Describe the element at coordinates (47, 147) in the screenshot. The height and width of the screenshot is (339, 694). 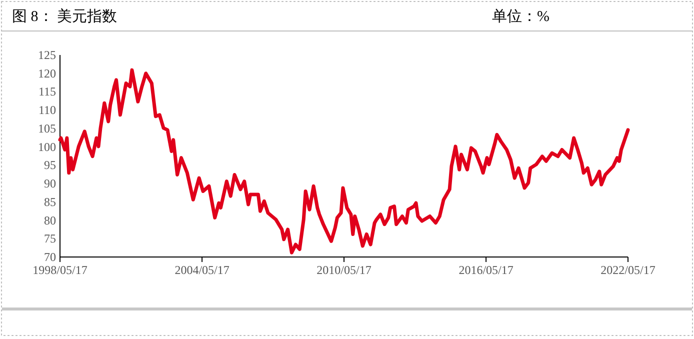
I see `ytick: 100` at that location.